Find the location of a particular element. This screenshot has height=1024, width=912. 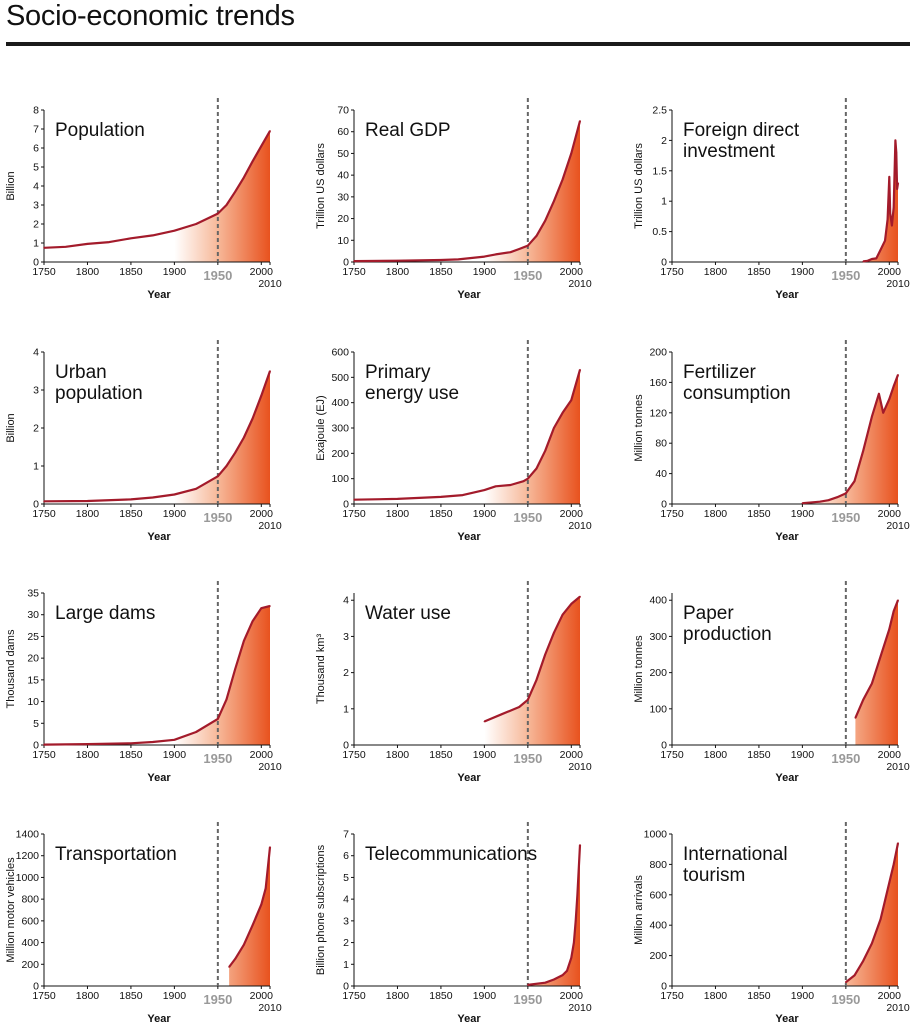

y-tick-label: 5 is located at coordinates (36, 168).